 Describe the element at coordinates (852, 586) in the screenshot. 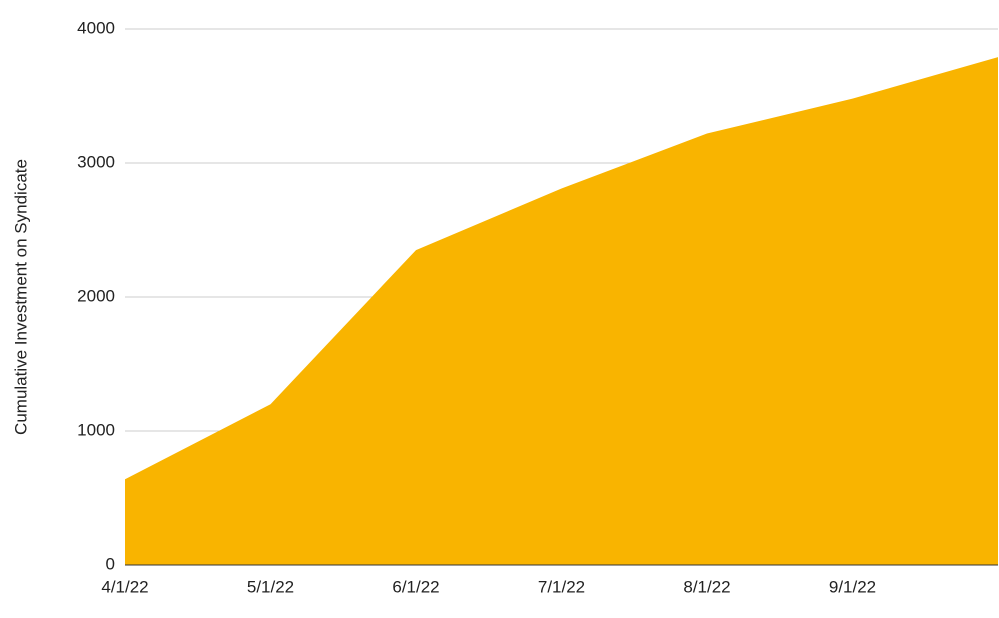

I see `x-tick-label: 9/1/22` at that location.